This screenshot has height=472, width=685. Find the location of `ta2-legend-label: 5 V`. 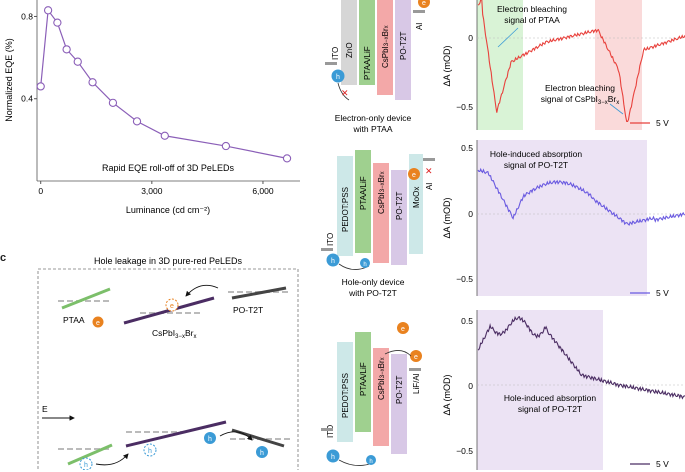

ta2-legend-label: 5 V is located at coordinates (662, 293).